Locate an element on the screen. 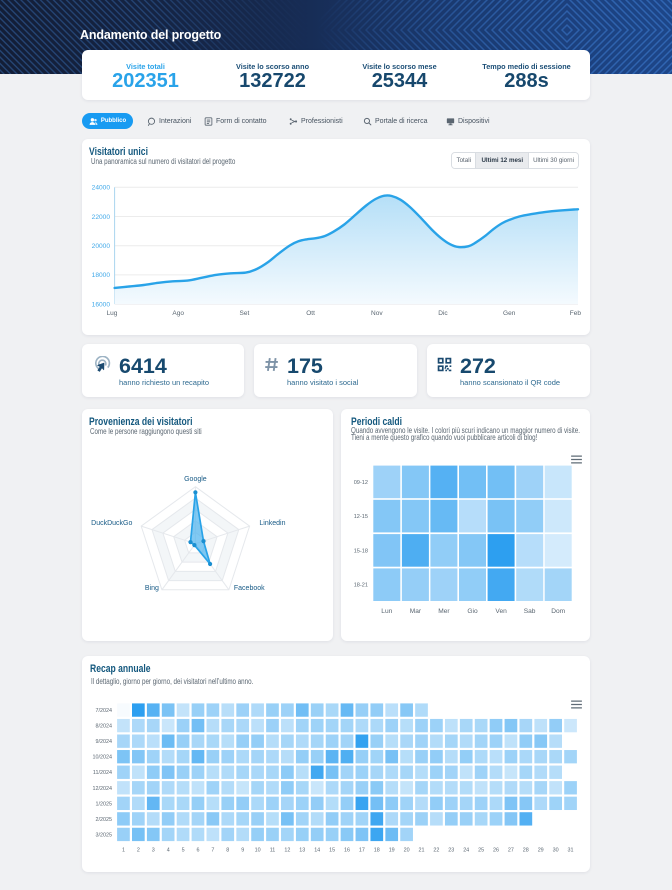  svg-text: 31 is located at coordinates (571, 851).